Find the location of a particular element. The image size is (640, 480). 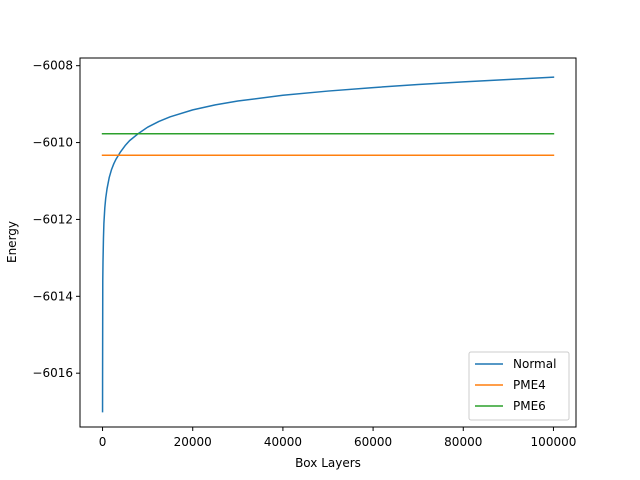

y-tick-label: −6010 is located at coordinates (52, 143).